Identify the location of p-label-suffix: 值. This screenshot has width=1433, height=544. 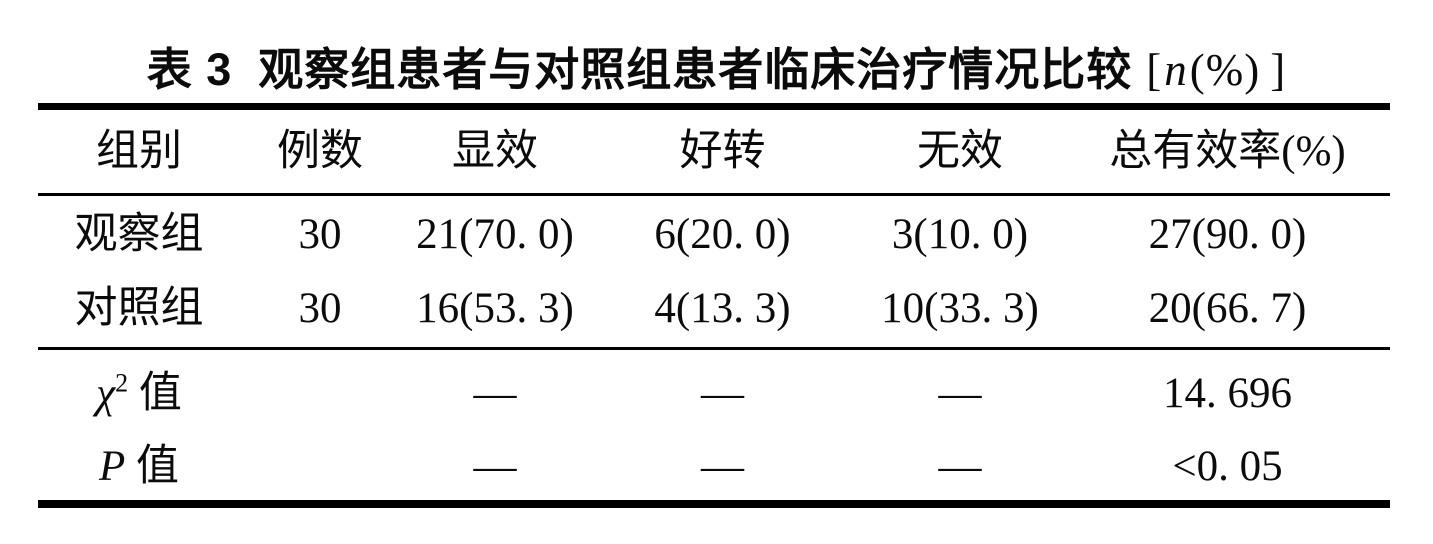
(152, 467).